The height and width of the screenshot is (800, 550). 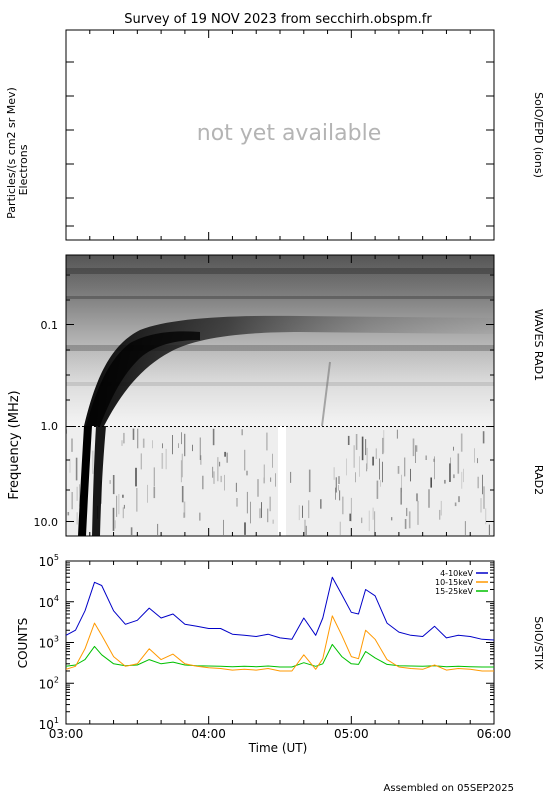 What do you see at coordinates (454, 591) in the screenshot?
I see `legend-label: 15-25keV` at bounding box center [454, 591].